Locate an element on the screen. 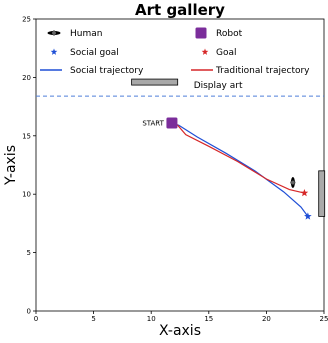 The image size is (328, 343). x-tick-label: 25 is located at coordinates (324, 319).